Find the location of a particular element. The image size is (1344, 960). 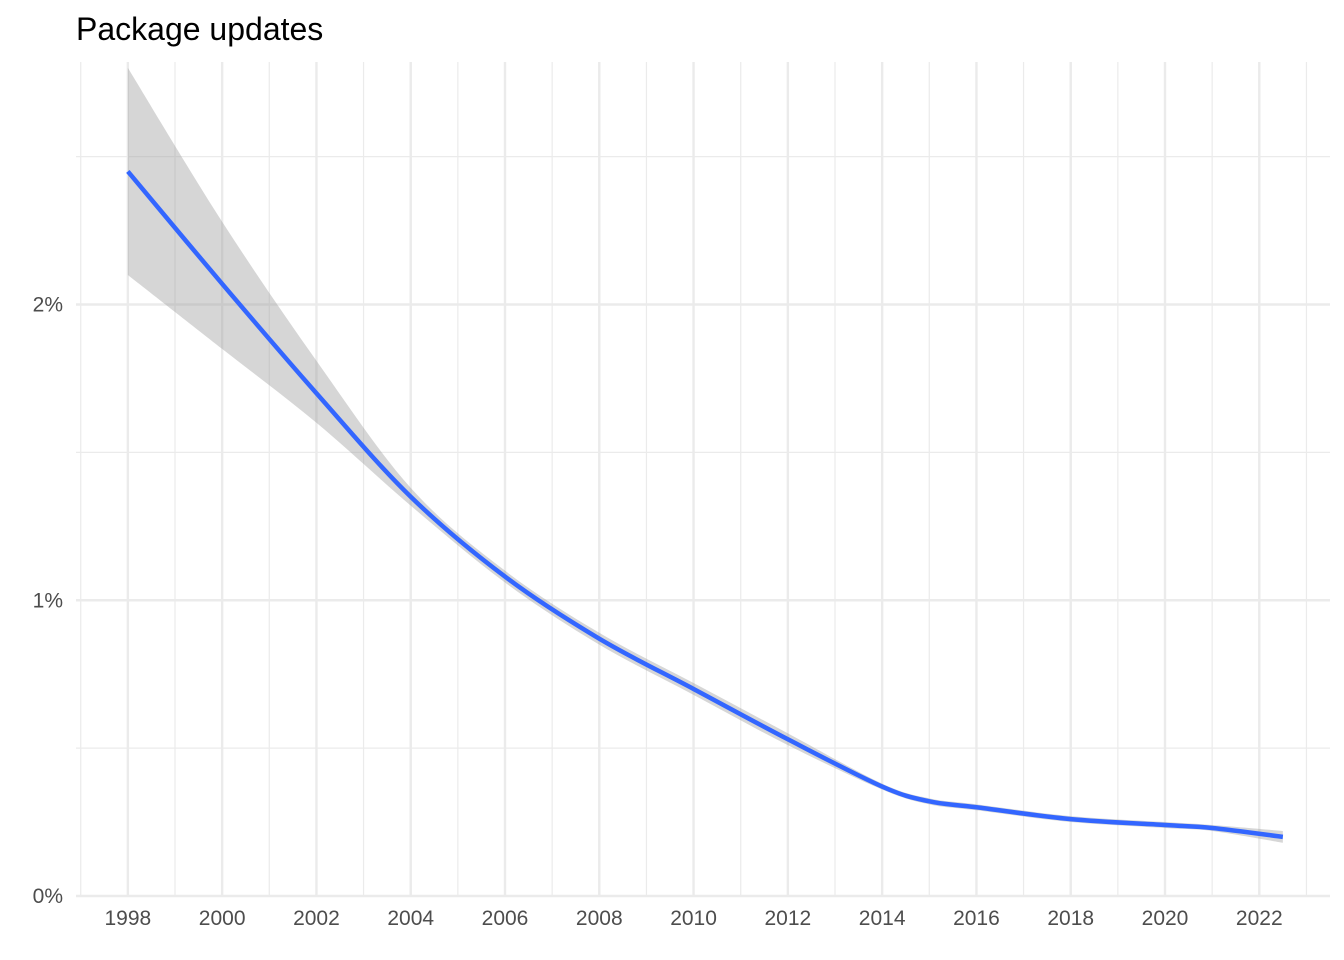

y-tick-label: 2% is located at coordinates (48, 305).